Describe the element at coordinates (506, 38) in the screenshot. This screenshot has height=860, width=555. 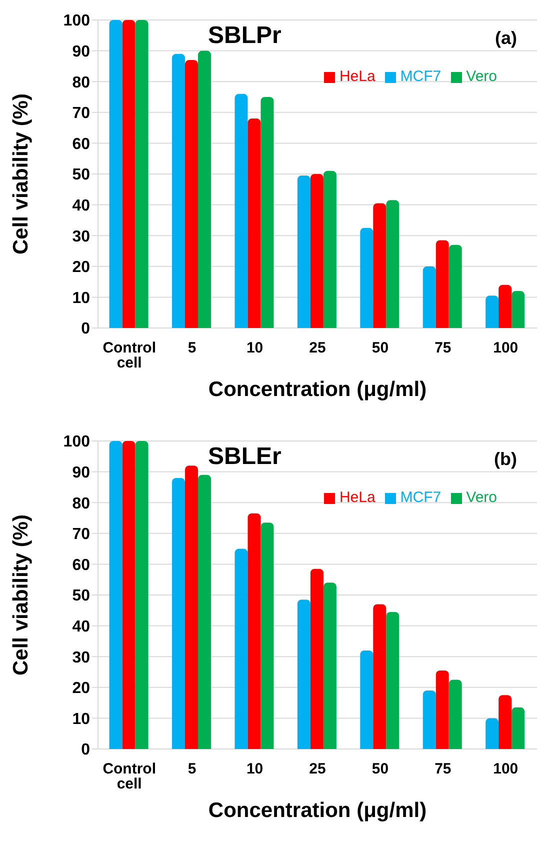
I see `annotation: (a)` at that location.